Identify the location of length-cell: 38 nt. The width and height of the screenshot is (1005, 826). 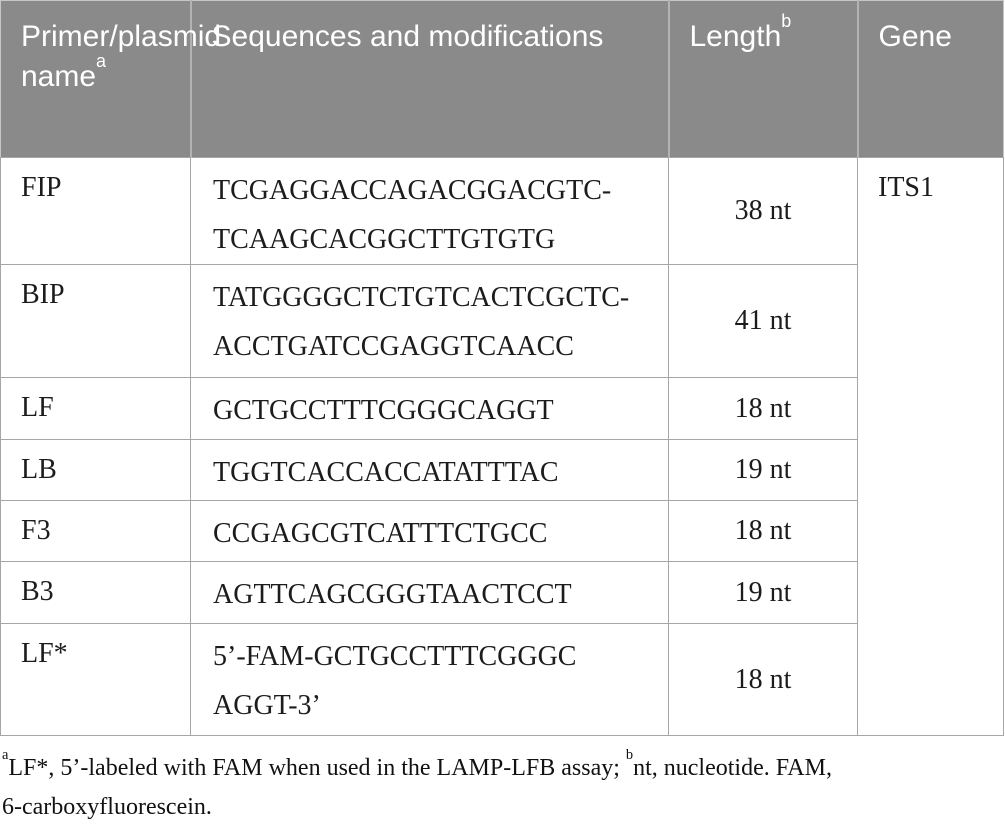
(763, 211).